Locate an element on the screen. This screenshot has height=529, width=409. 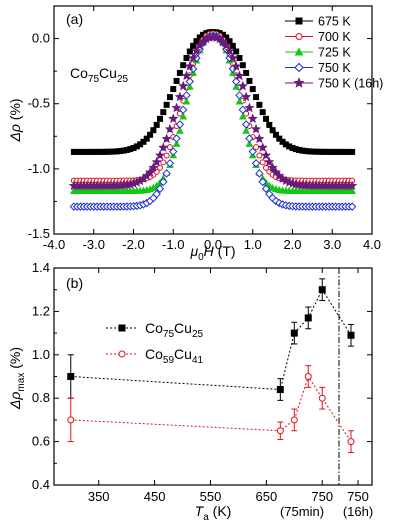
y-tick-label: 0.0 is located at coordinates (41, 38).